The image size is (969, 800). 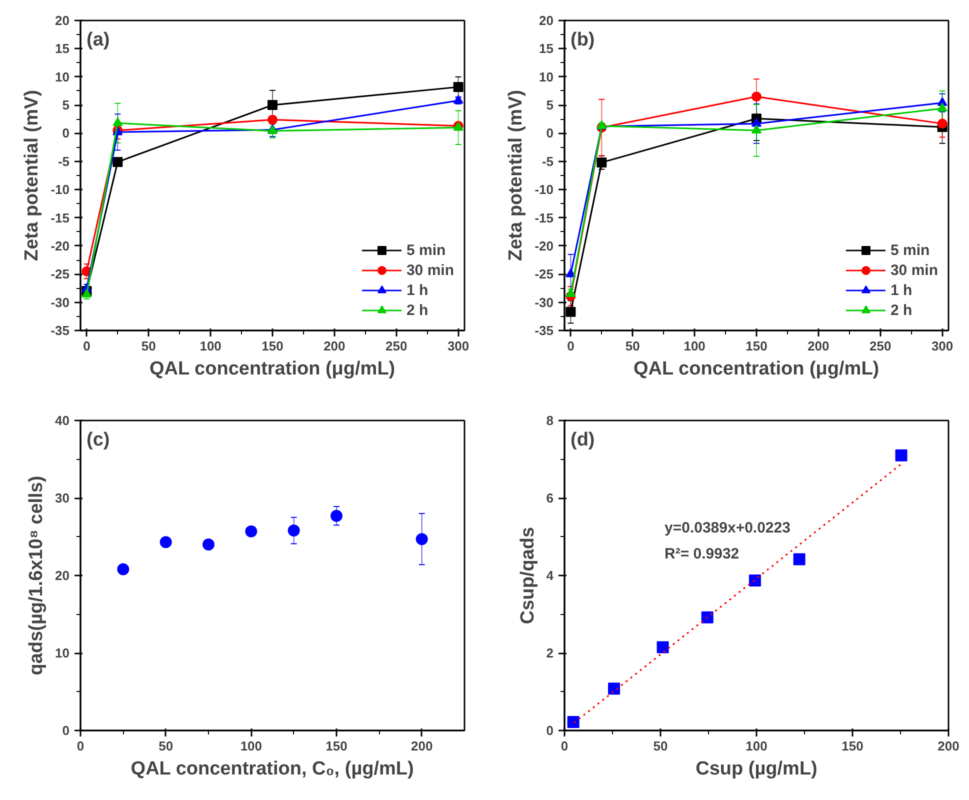 What do you see at coordinates (527, 575) in the screenshot?
I see `y-axis-title: Csup/qads` at bounding box center [527, 575].